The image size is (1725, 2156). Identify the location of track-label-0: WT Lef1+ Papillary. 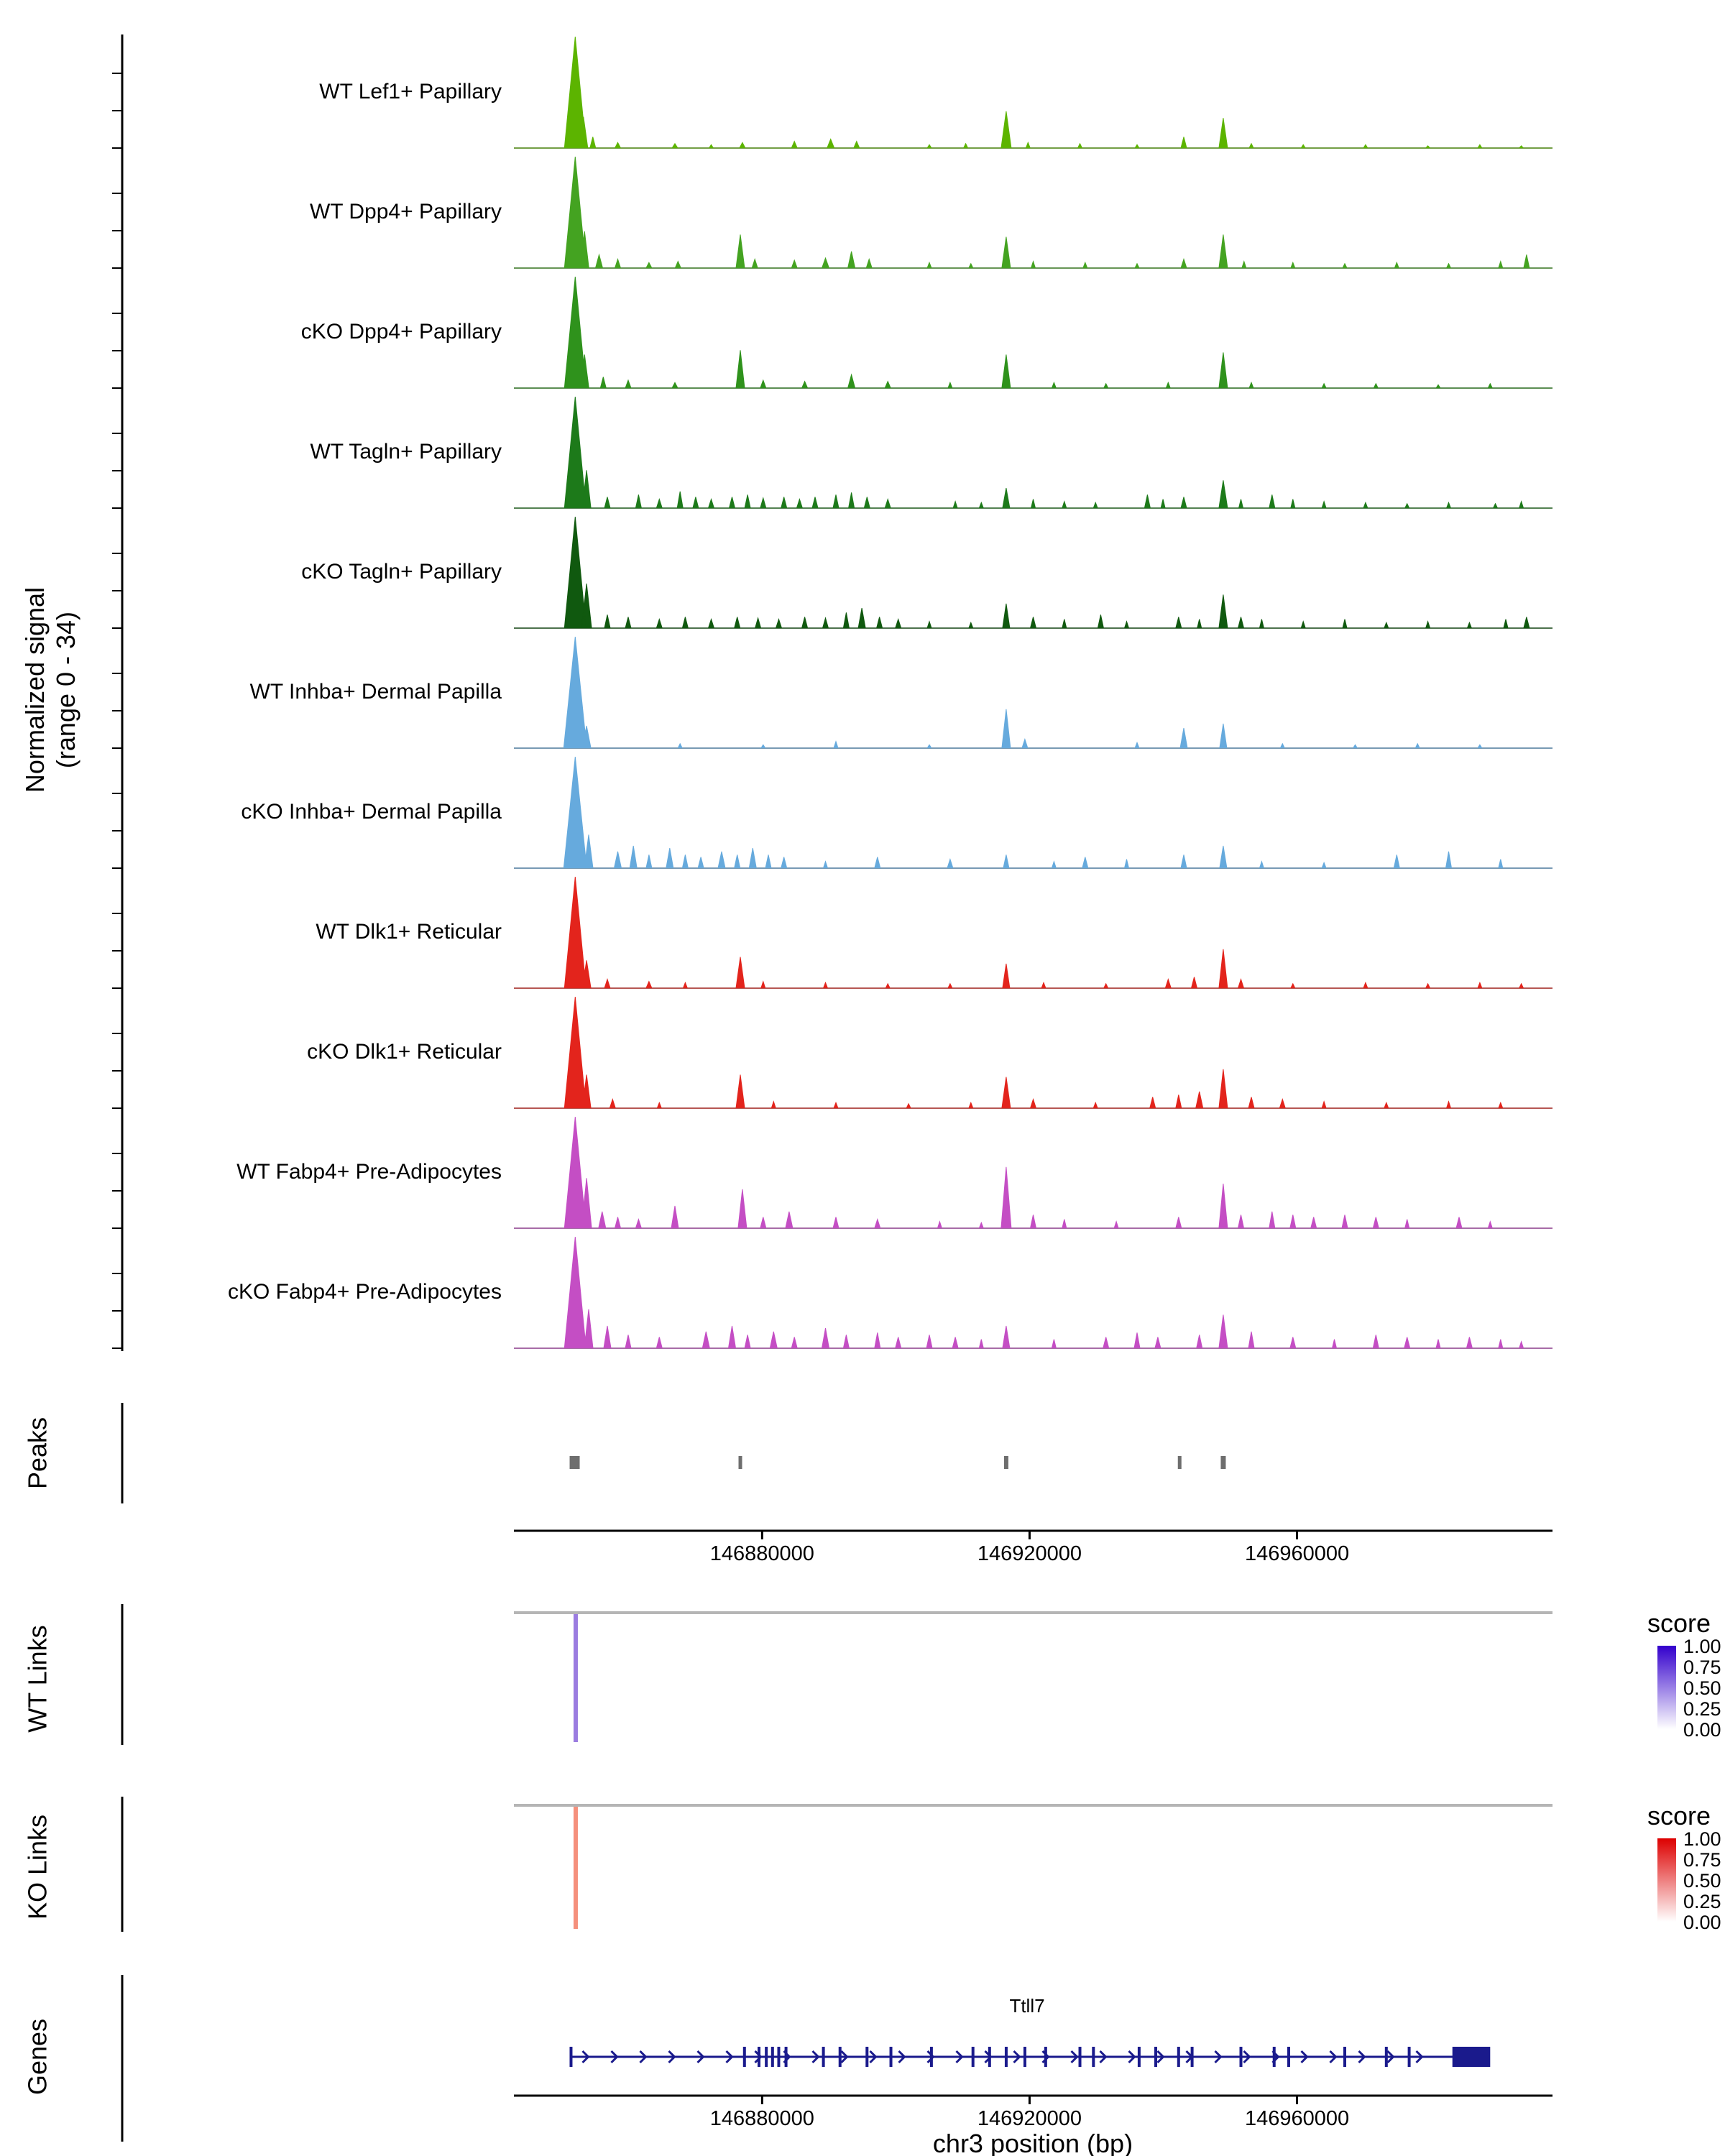
(410, 91).